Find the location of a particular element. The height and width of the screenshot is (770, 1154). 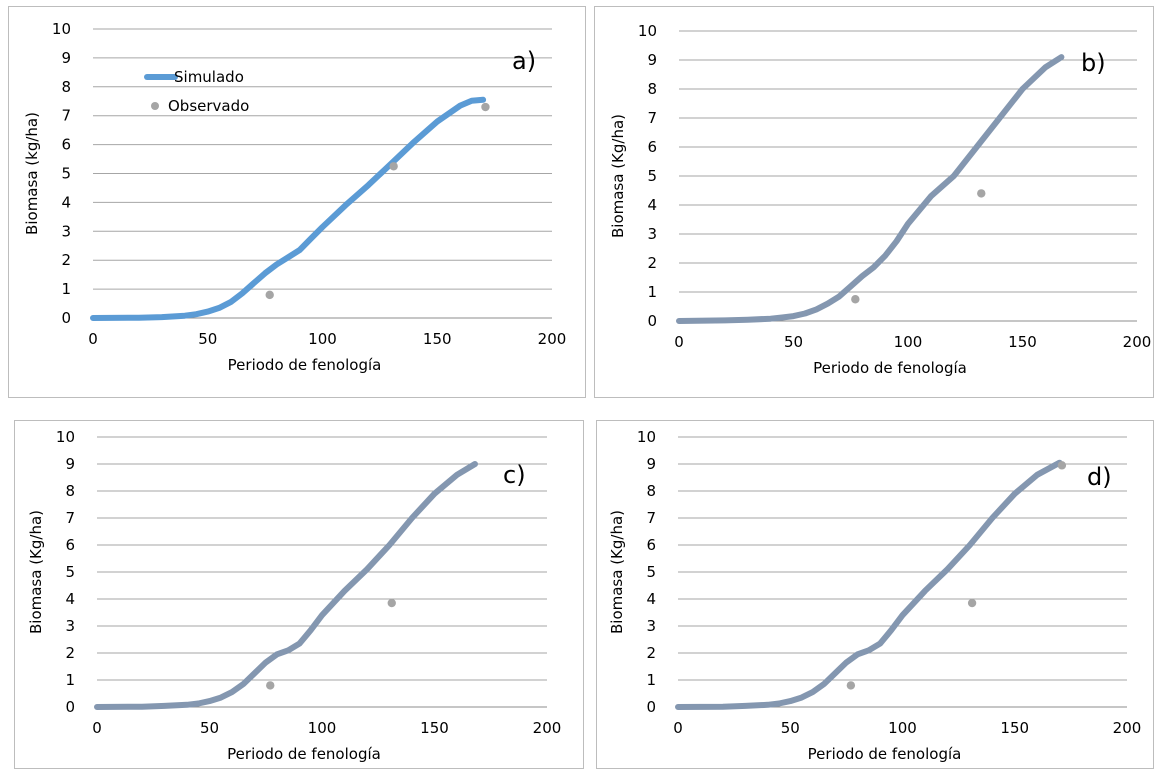

series-line-simulado is located at coordinates (288, 208).